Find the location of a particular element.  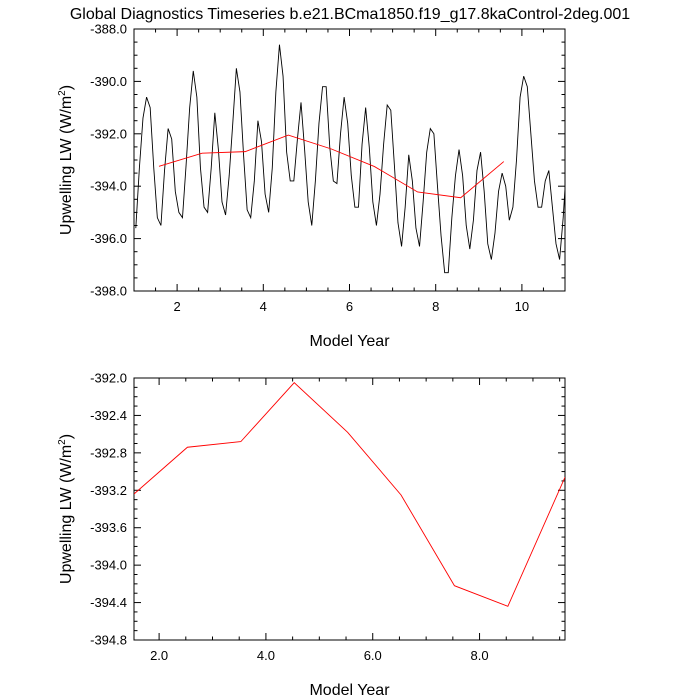

x-tick-label: 6 is located at coordinates (349, 306).